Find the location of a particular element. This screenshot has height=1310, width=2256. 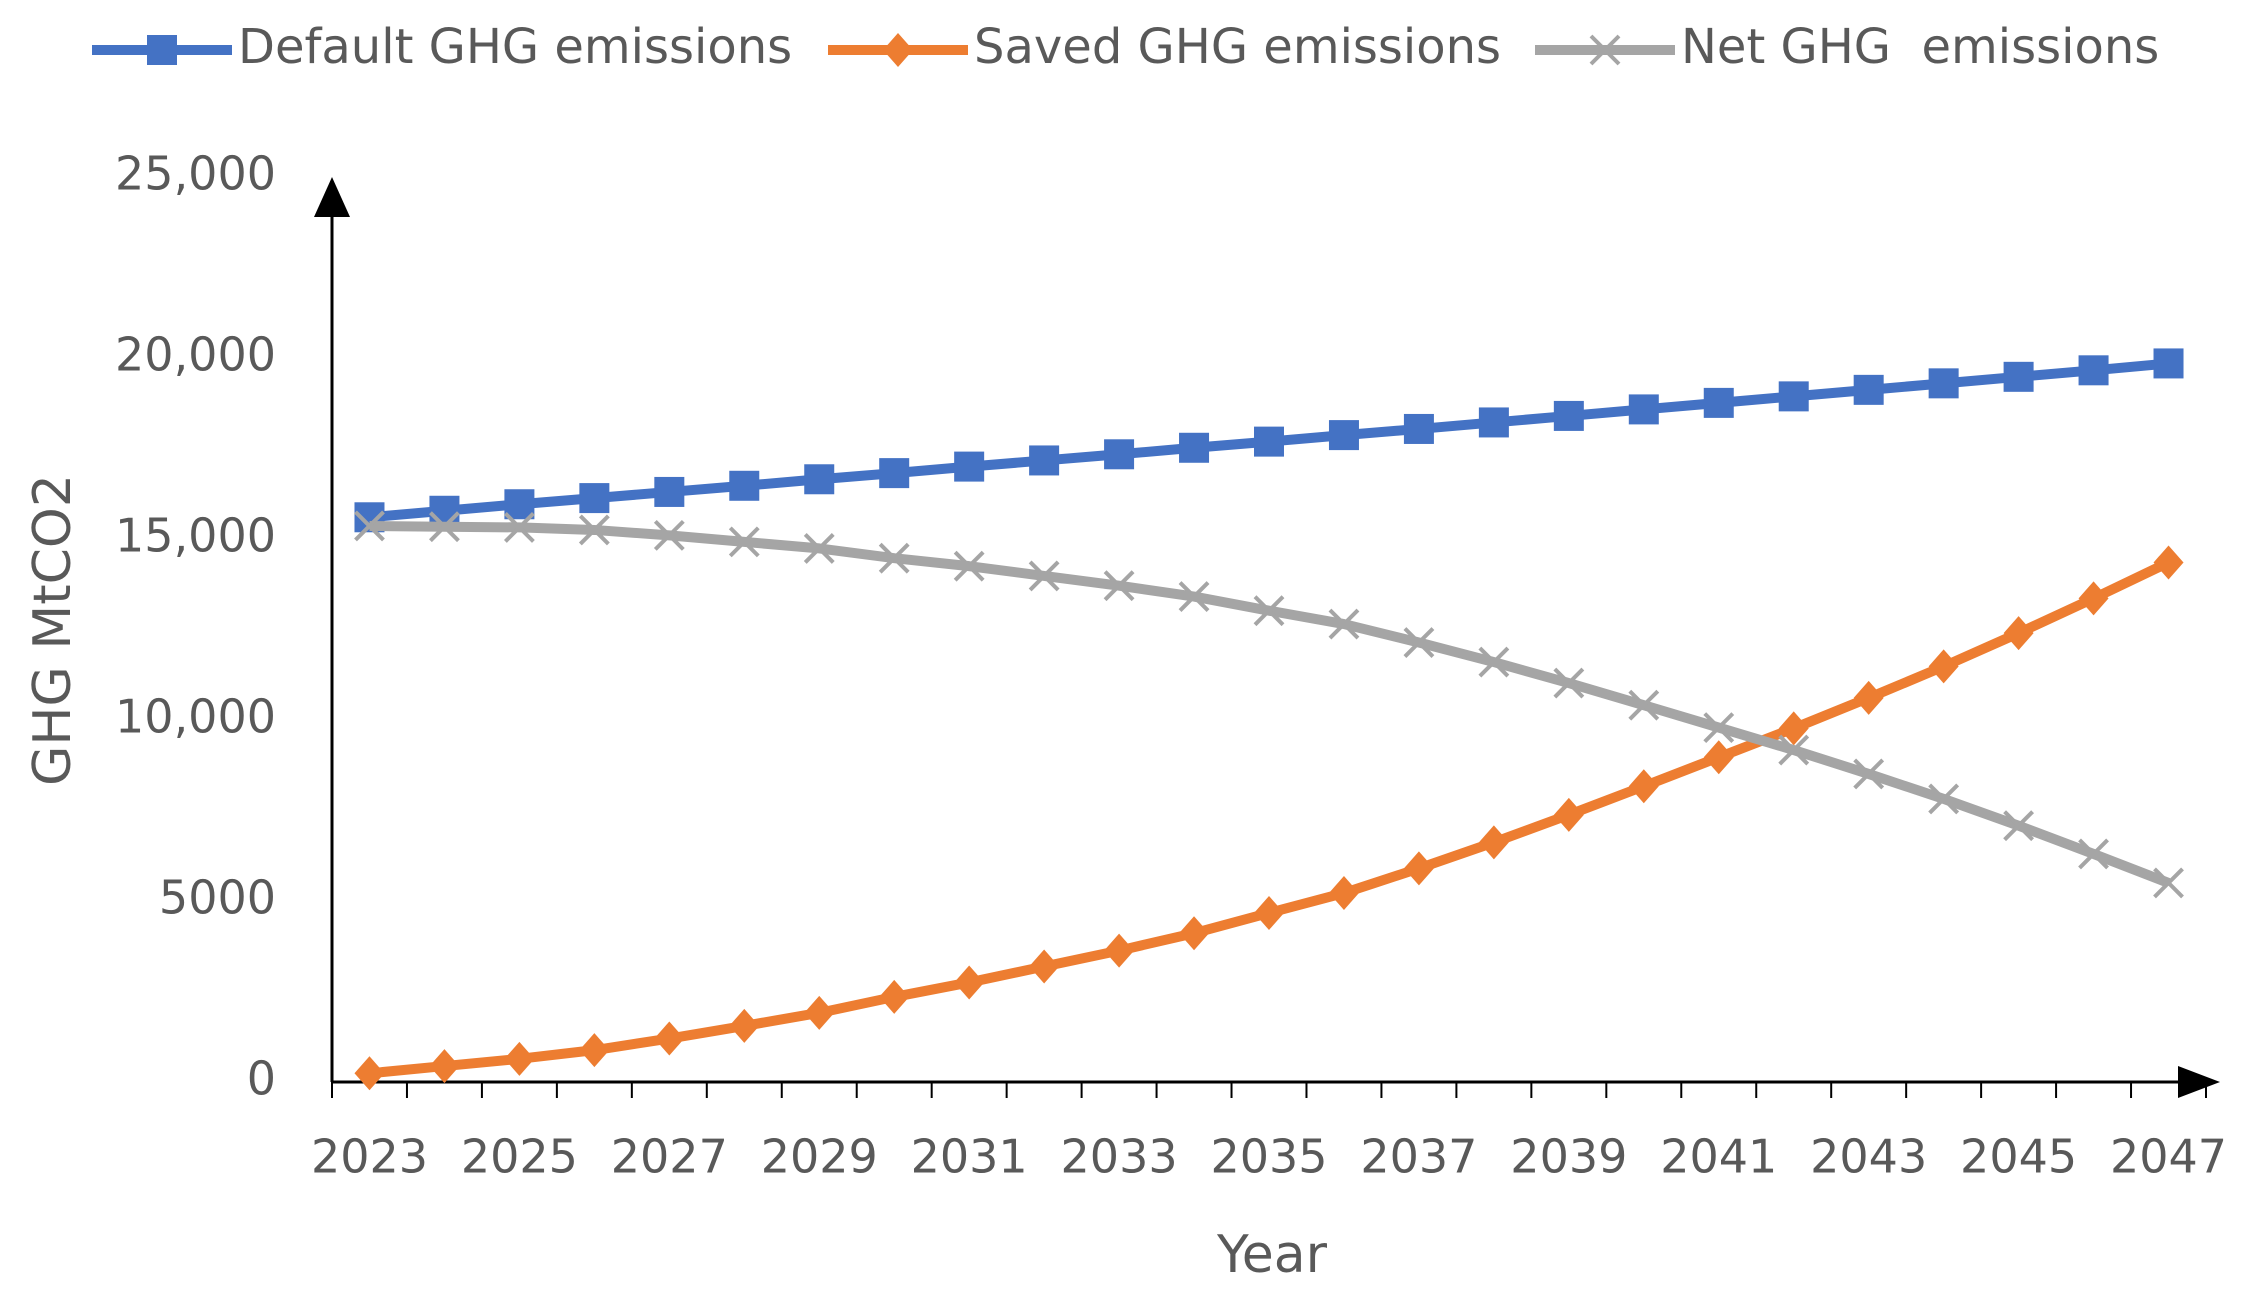

x-tick-label: 2039 is located at coordinates (1568, 1157).